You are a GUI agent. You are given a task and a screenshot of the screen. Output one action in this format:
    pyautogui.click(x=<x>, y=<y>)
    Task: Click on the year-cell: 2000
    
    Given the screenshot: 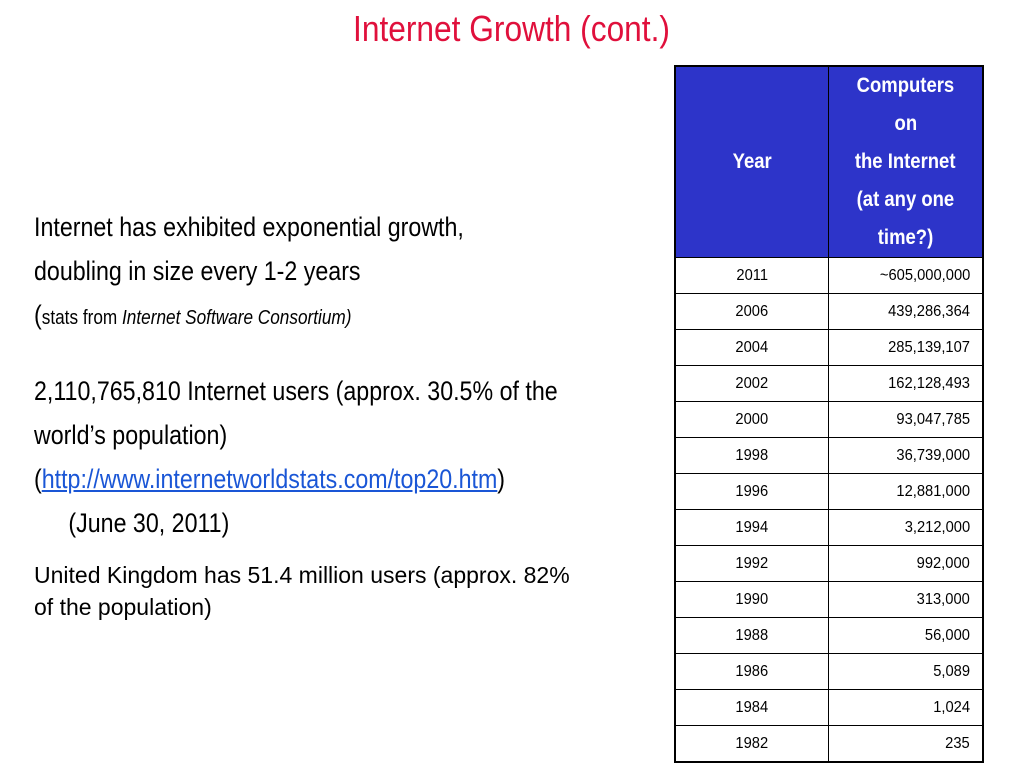 What is the action you would take?
    pyautogui.click(x=751, y=419)
    